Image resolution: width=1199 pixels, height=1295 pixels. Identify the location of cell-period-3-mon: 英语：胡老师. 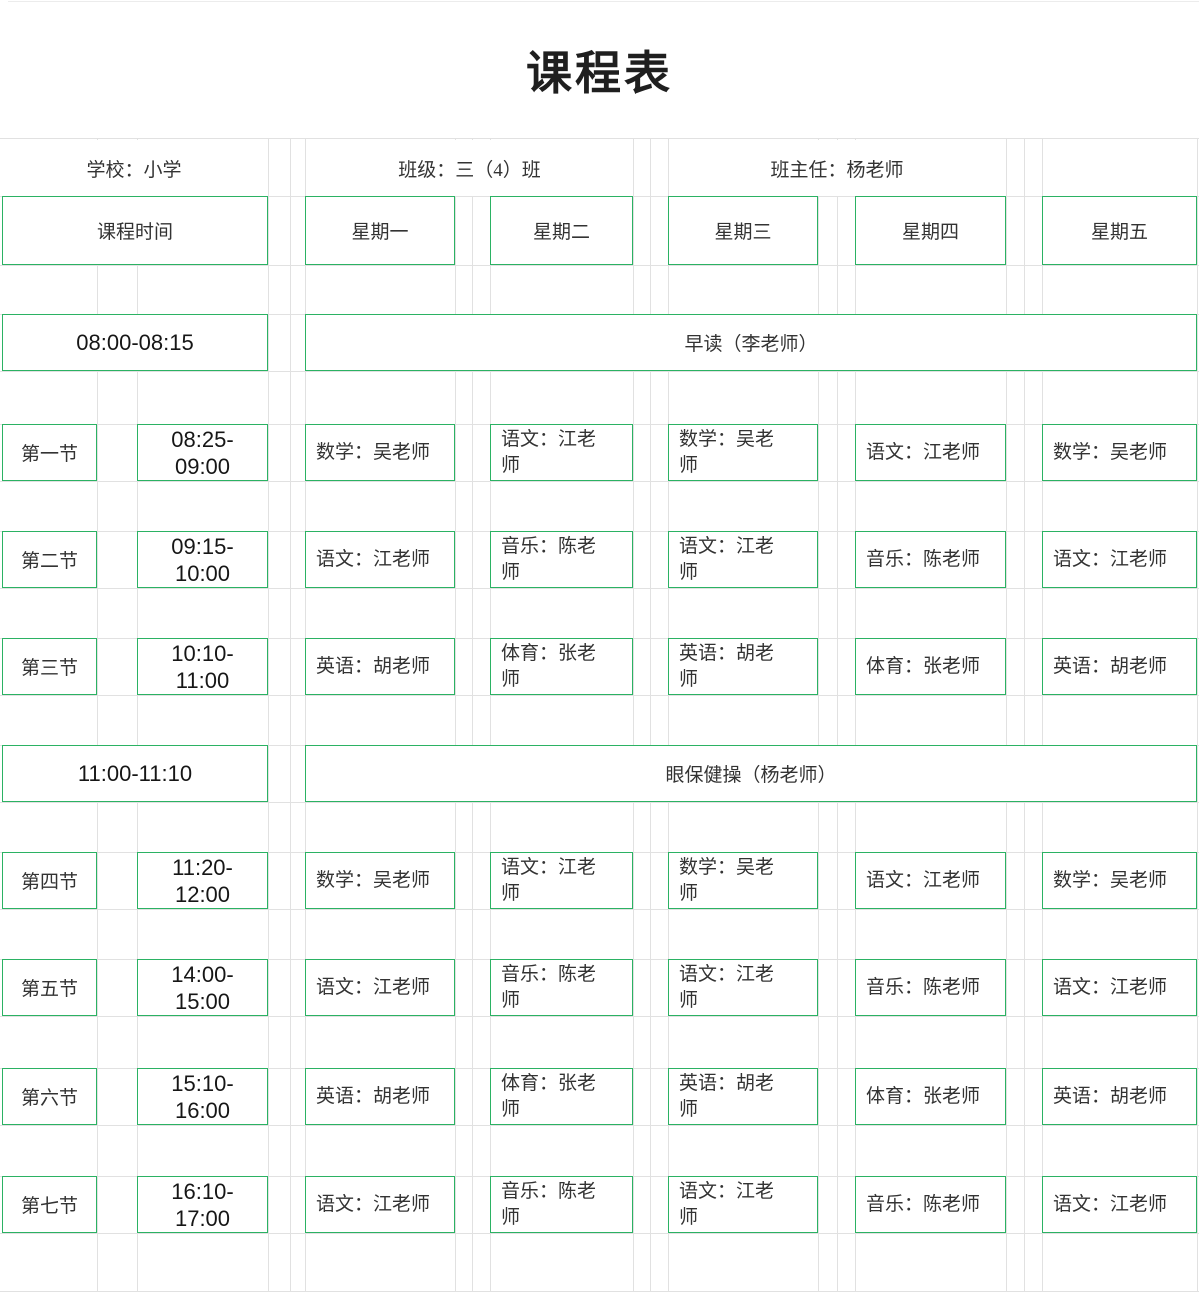
(380, 666).